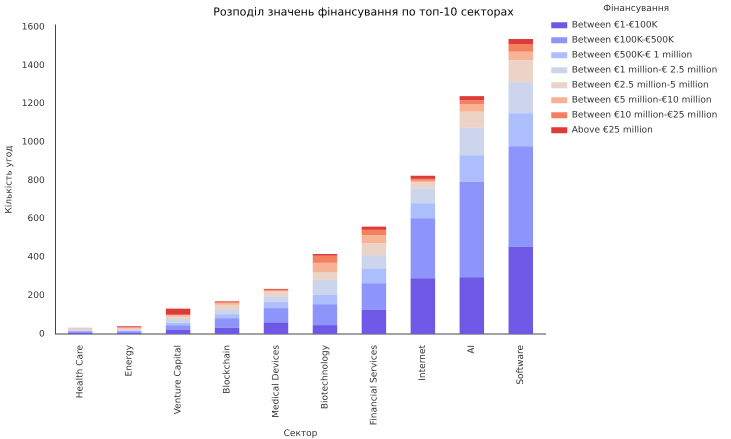  What do you see at coordinates (325, 377) in the screenshot?
I see `x-tick-label: Biotechnology` at bounding box center [325, 377].